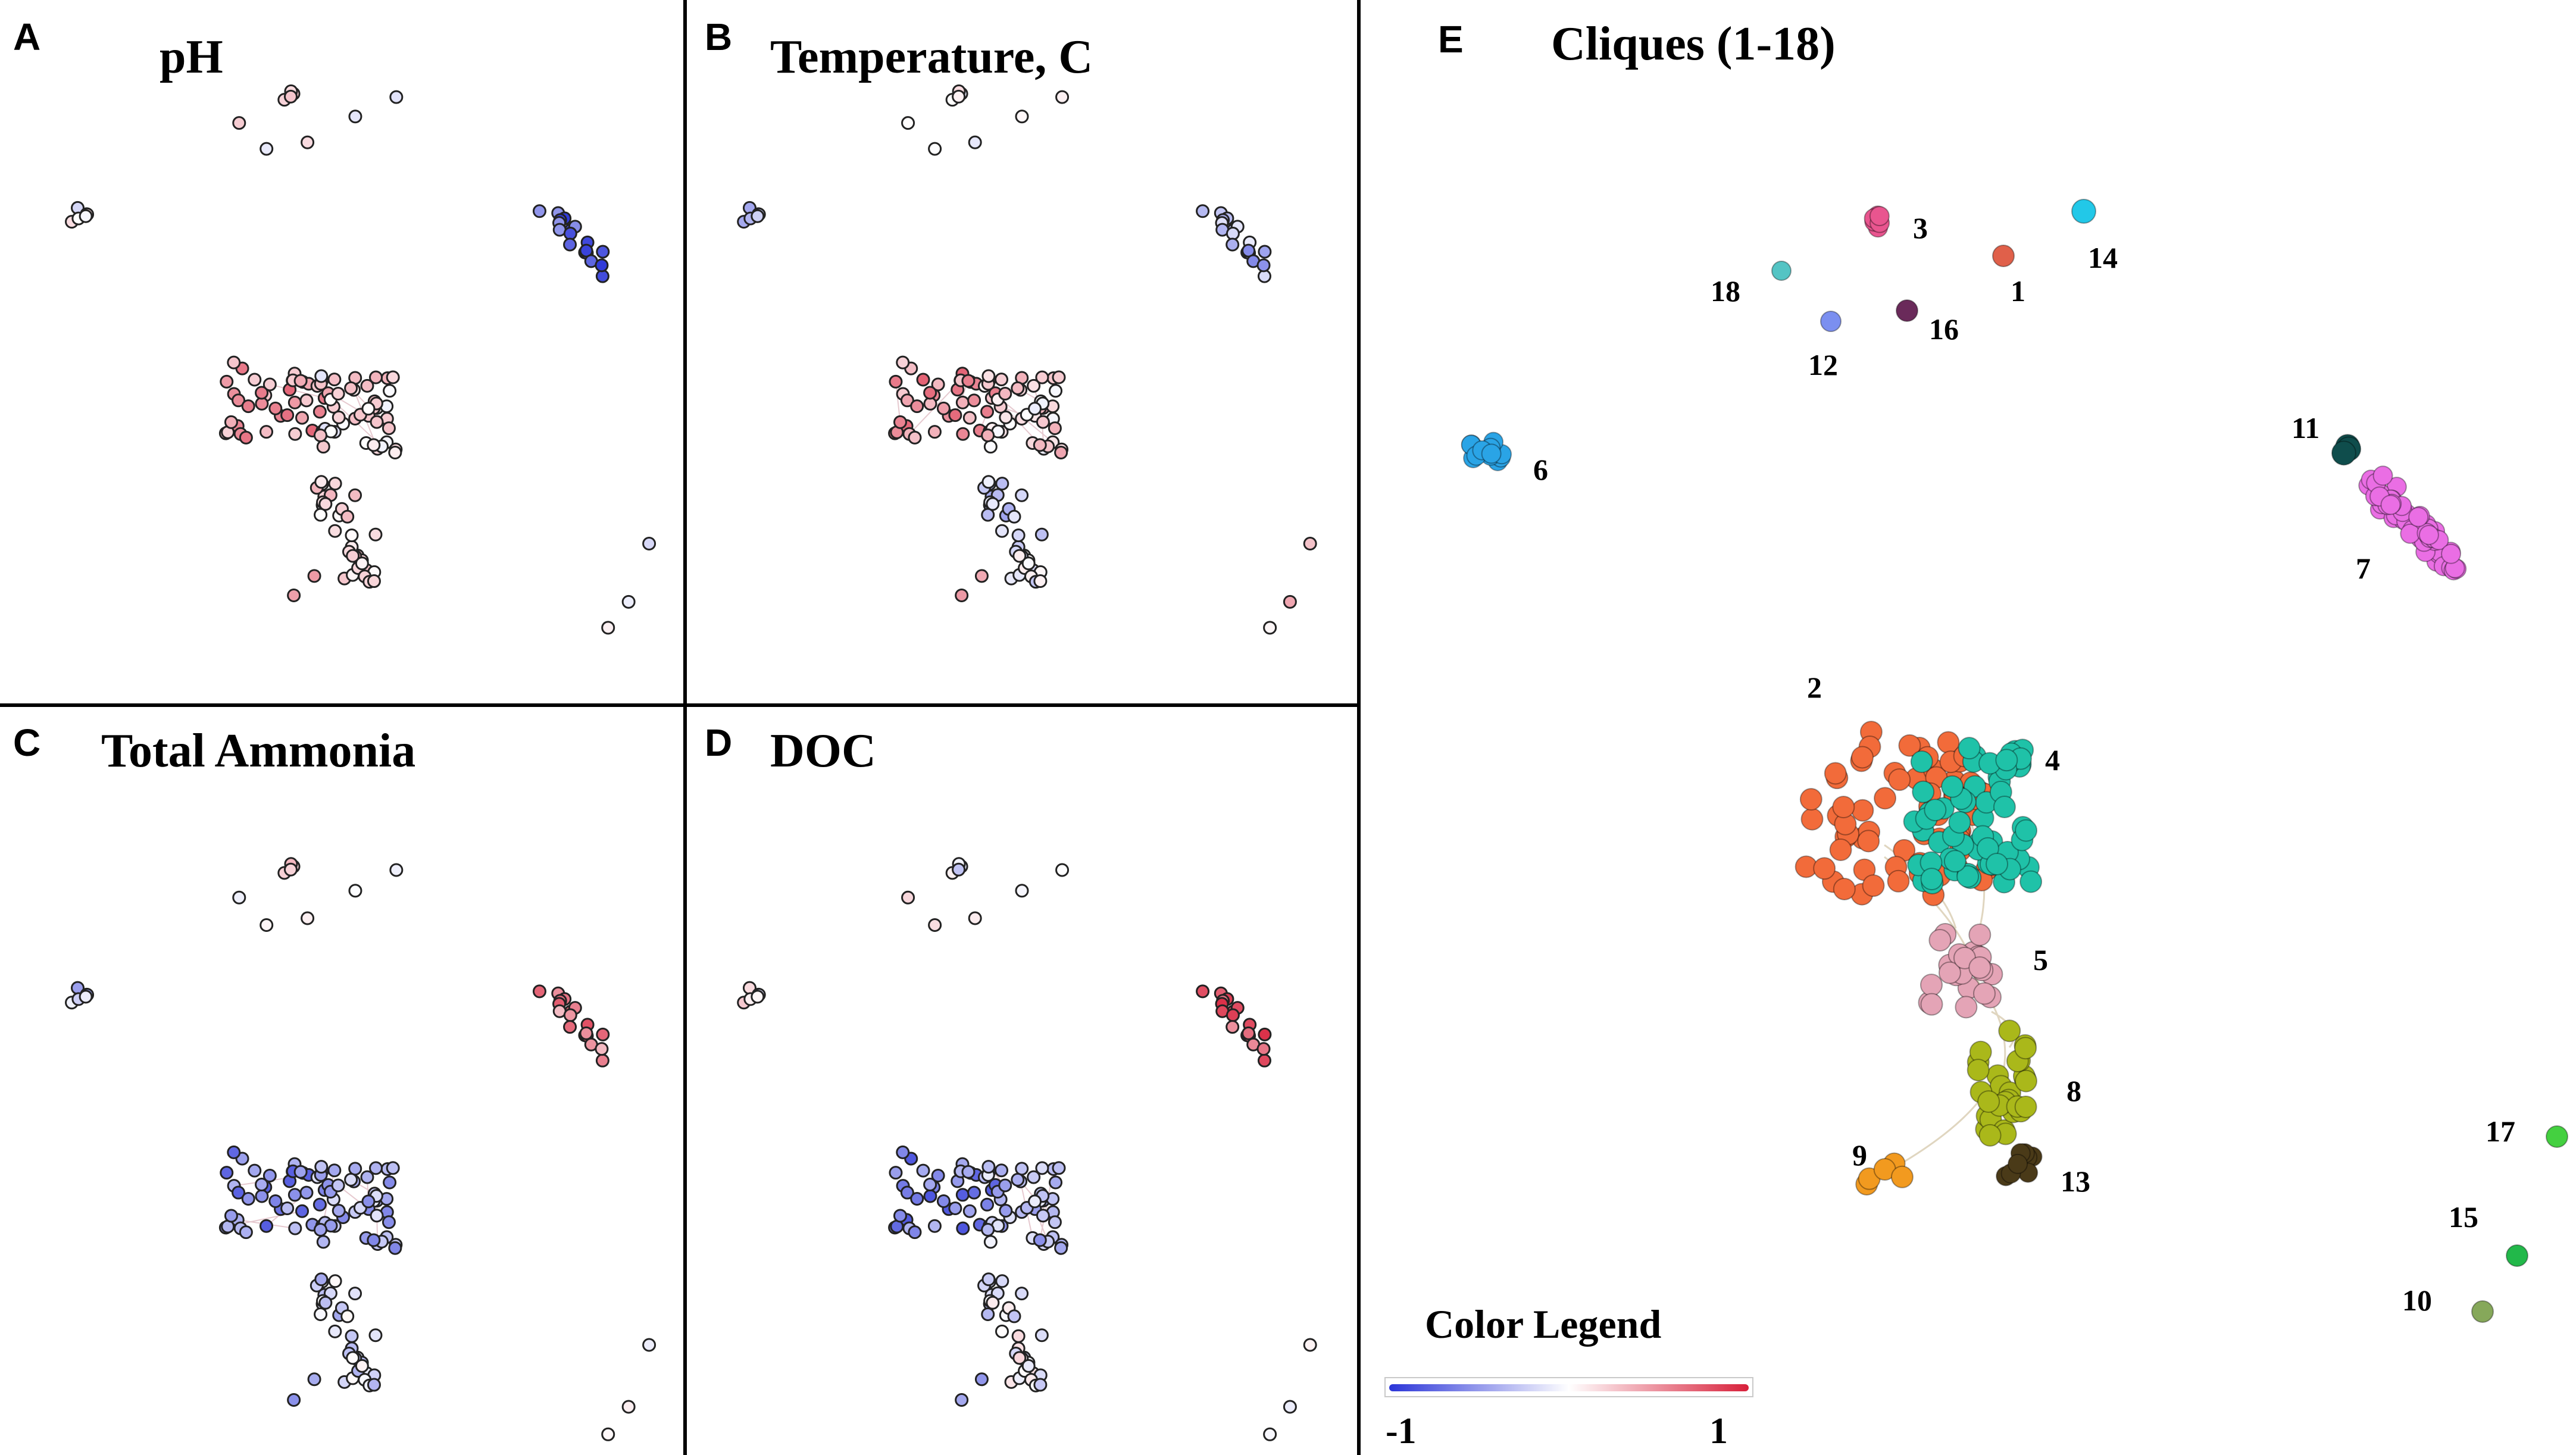  I want to click on temperature-network, so click(1027, 359).